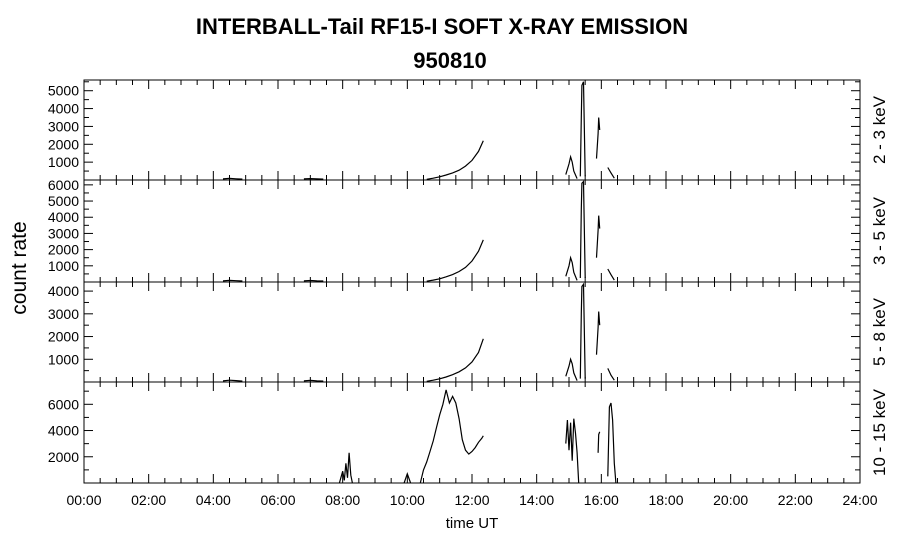 The image size is (900, 548). I want to click on x-tick-label: 06:00, so click(277, 500).